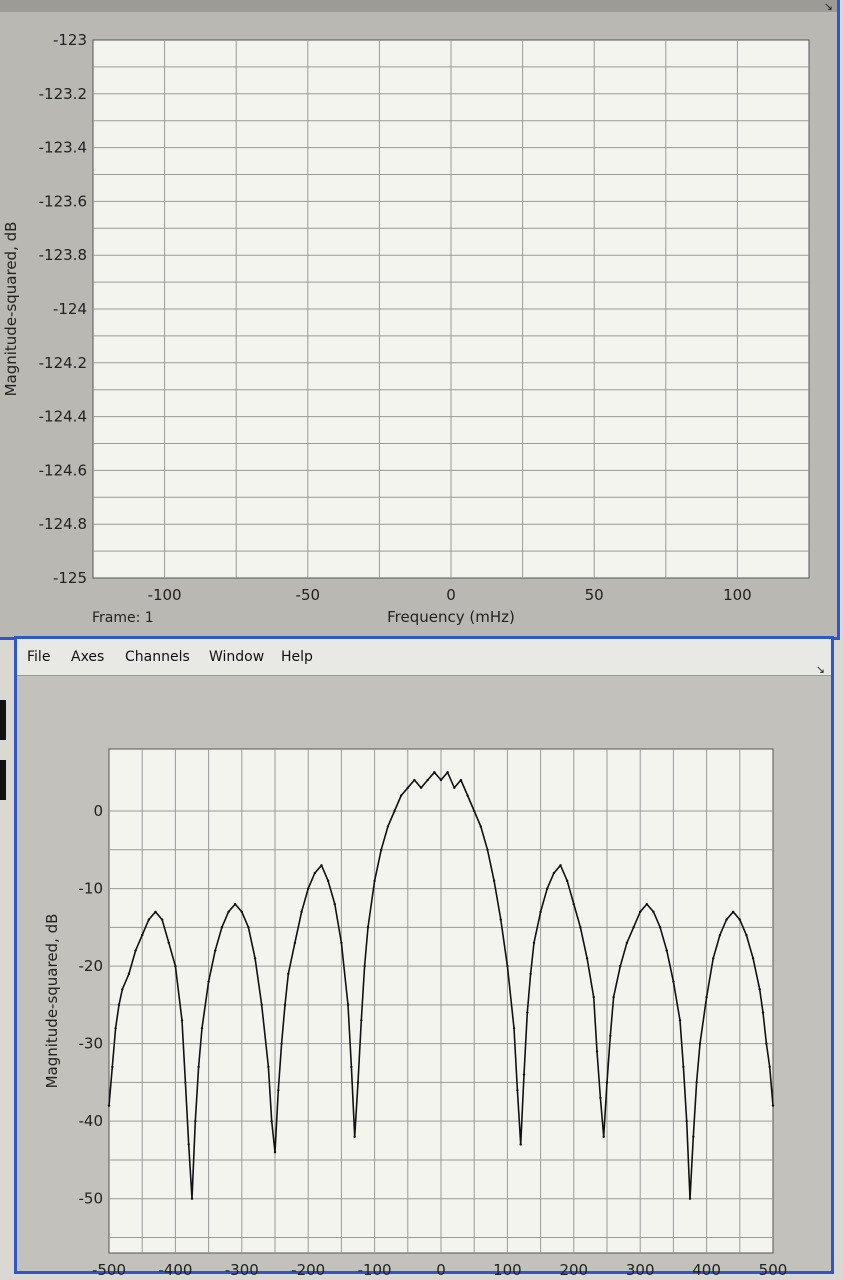 The height and width of the screenshot is (1280, 843). What do you see at coordinates (242, 1268) in the screenshot?
I see `x-tick-label: -300` at bounding box center [242, 1268].